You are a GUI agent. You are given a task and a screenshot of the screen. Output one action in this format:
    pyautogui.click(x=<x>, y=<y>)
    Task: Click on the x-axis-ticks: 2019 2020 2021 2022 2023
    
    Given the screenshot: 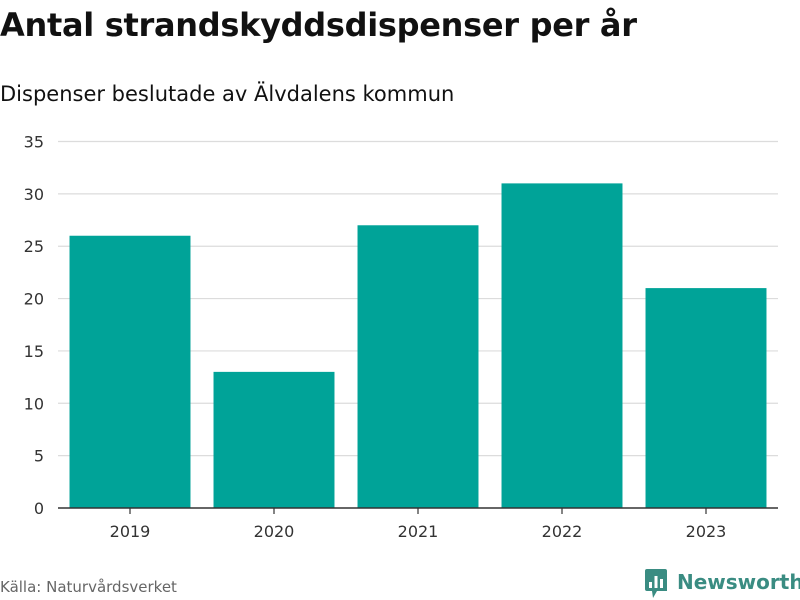 What is the action you would take?
    pyautogui.click(x=418, y=524)
    